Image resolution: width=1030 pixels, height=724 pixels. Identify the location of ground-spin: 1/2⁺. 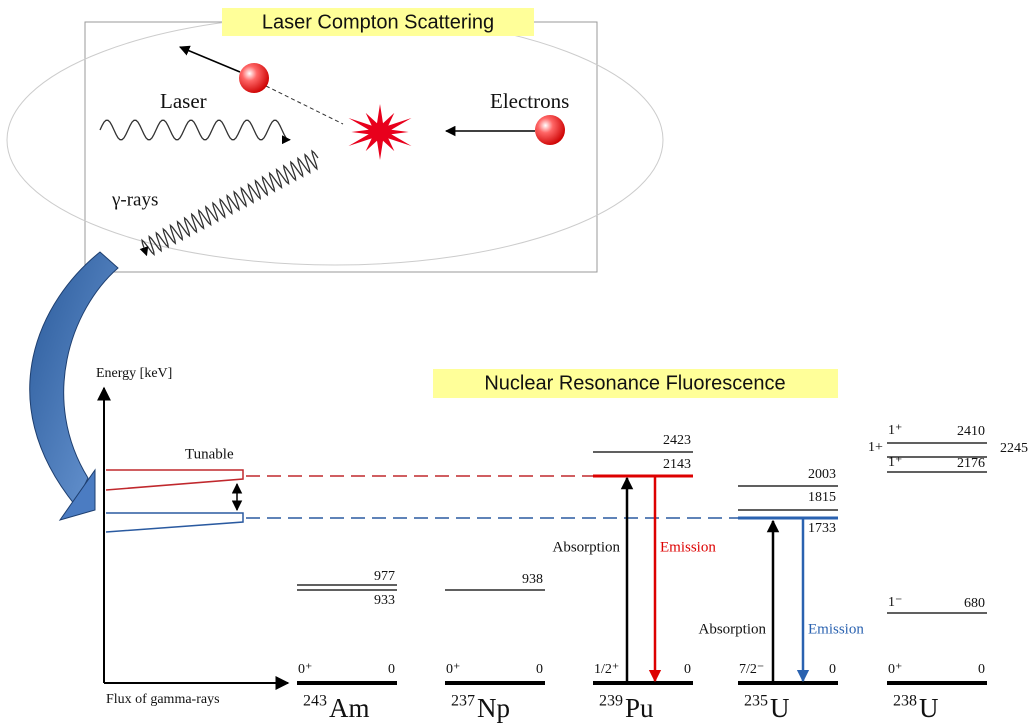
(606, 669).